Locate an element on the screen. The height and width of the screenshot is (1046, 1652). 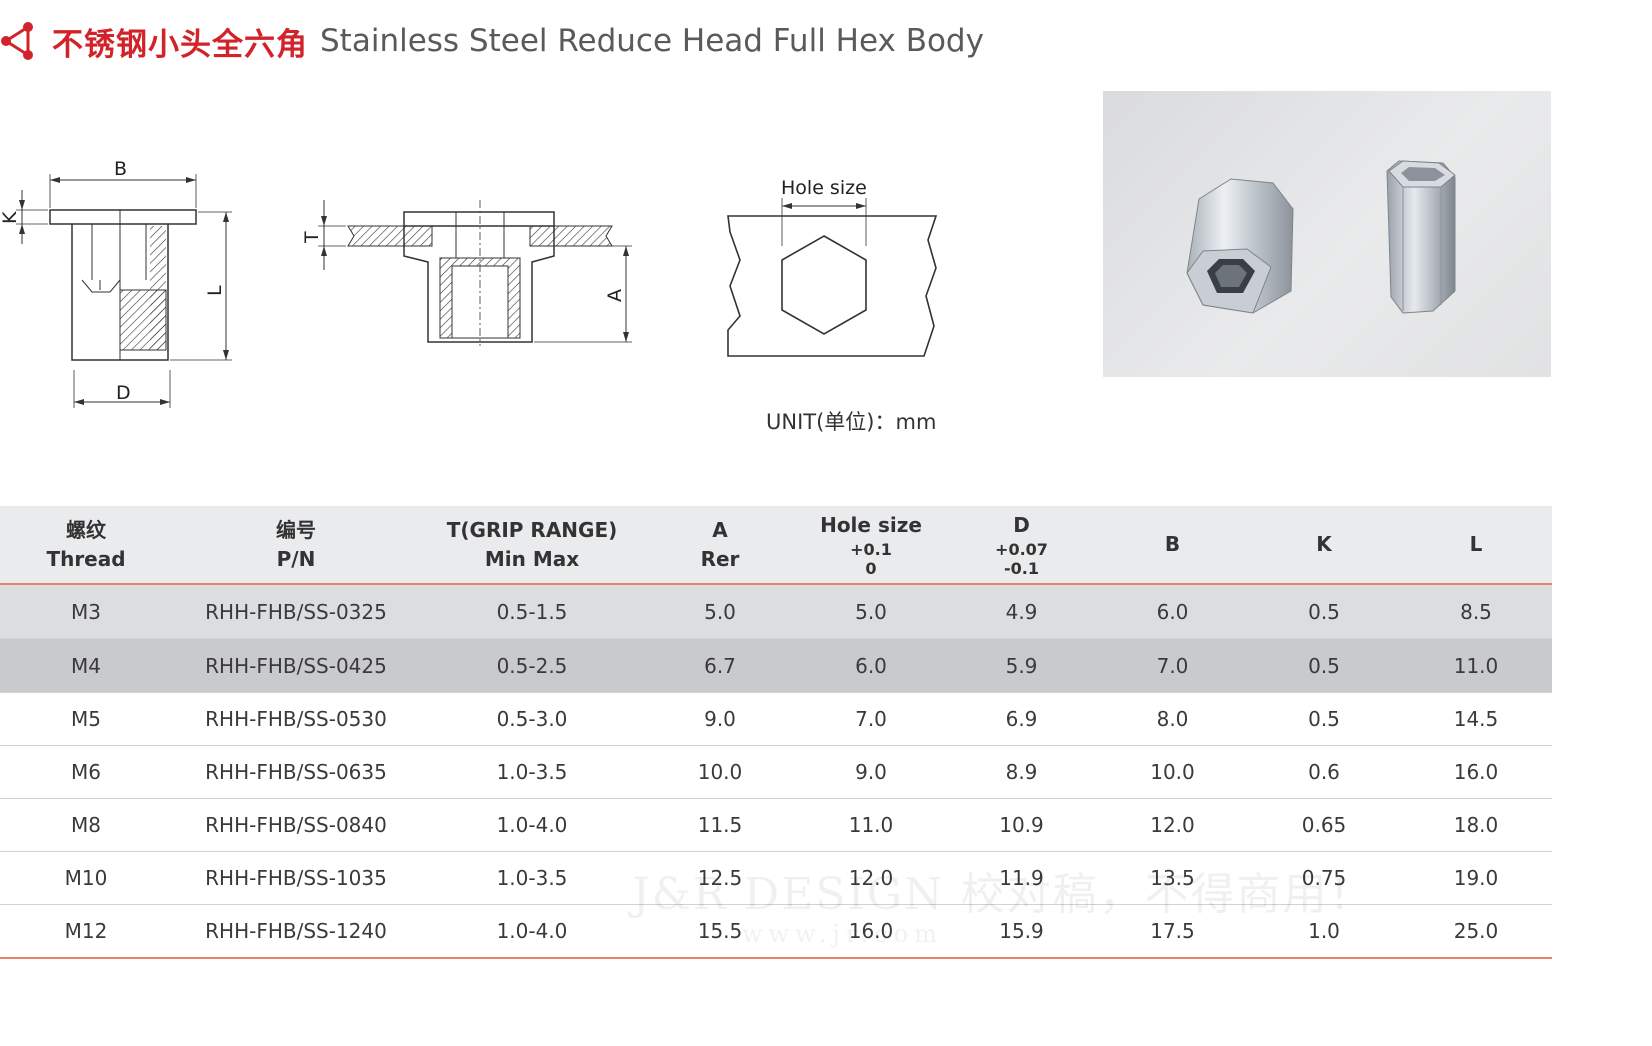
cell-b: 8.0 is located at coordinates (1172, 719).